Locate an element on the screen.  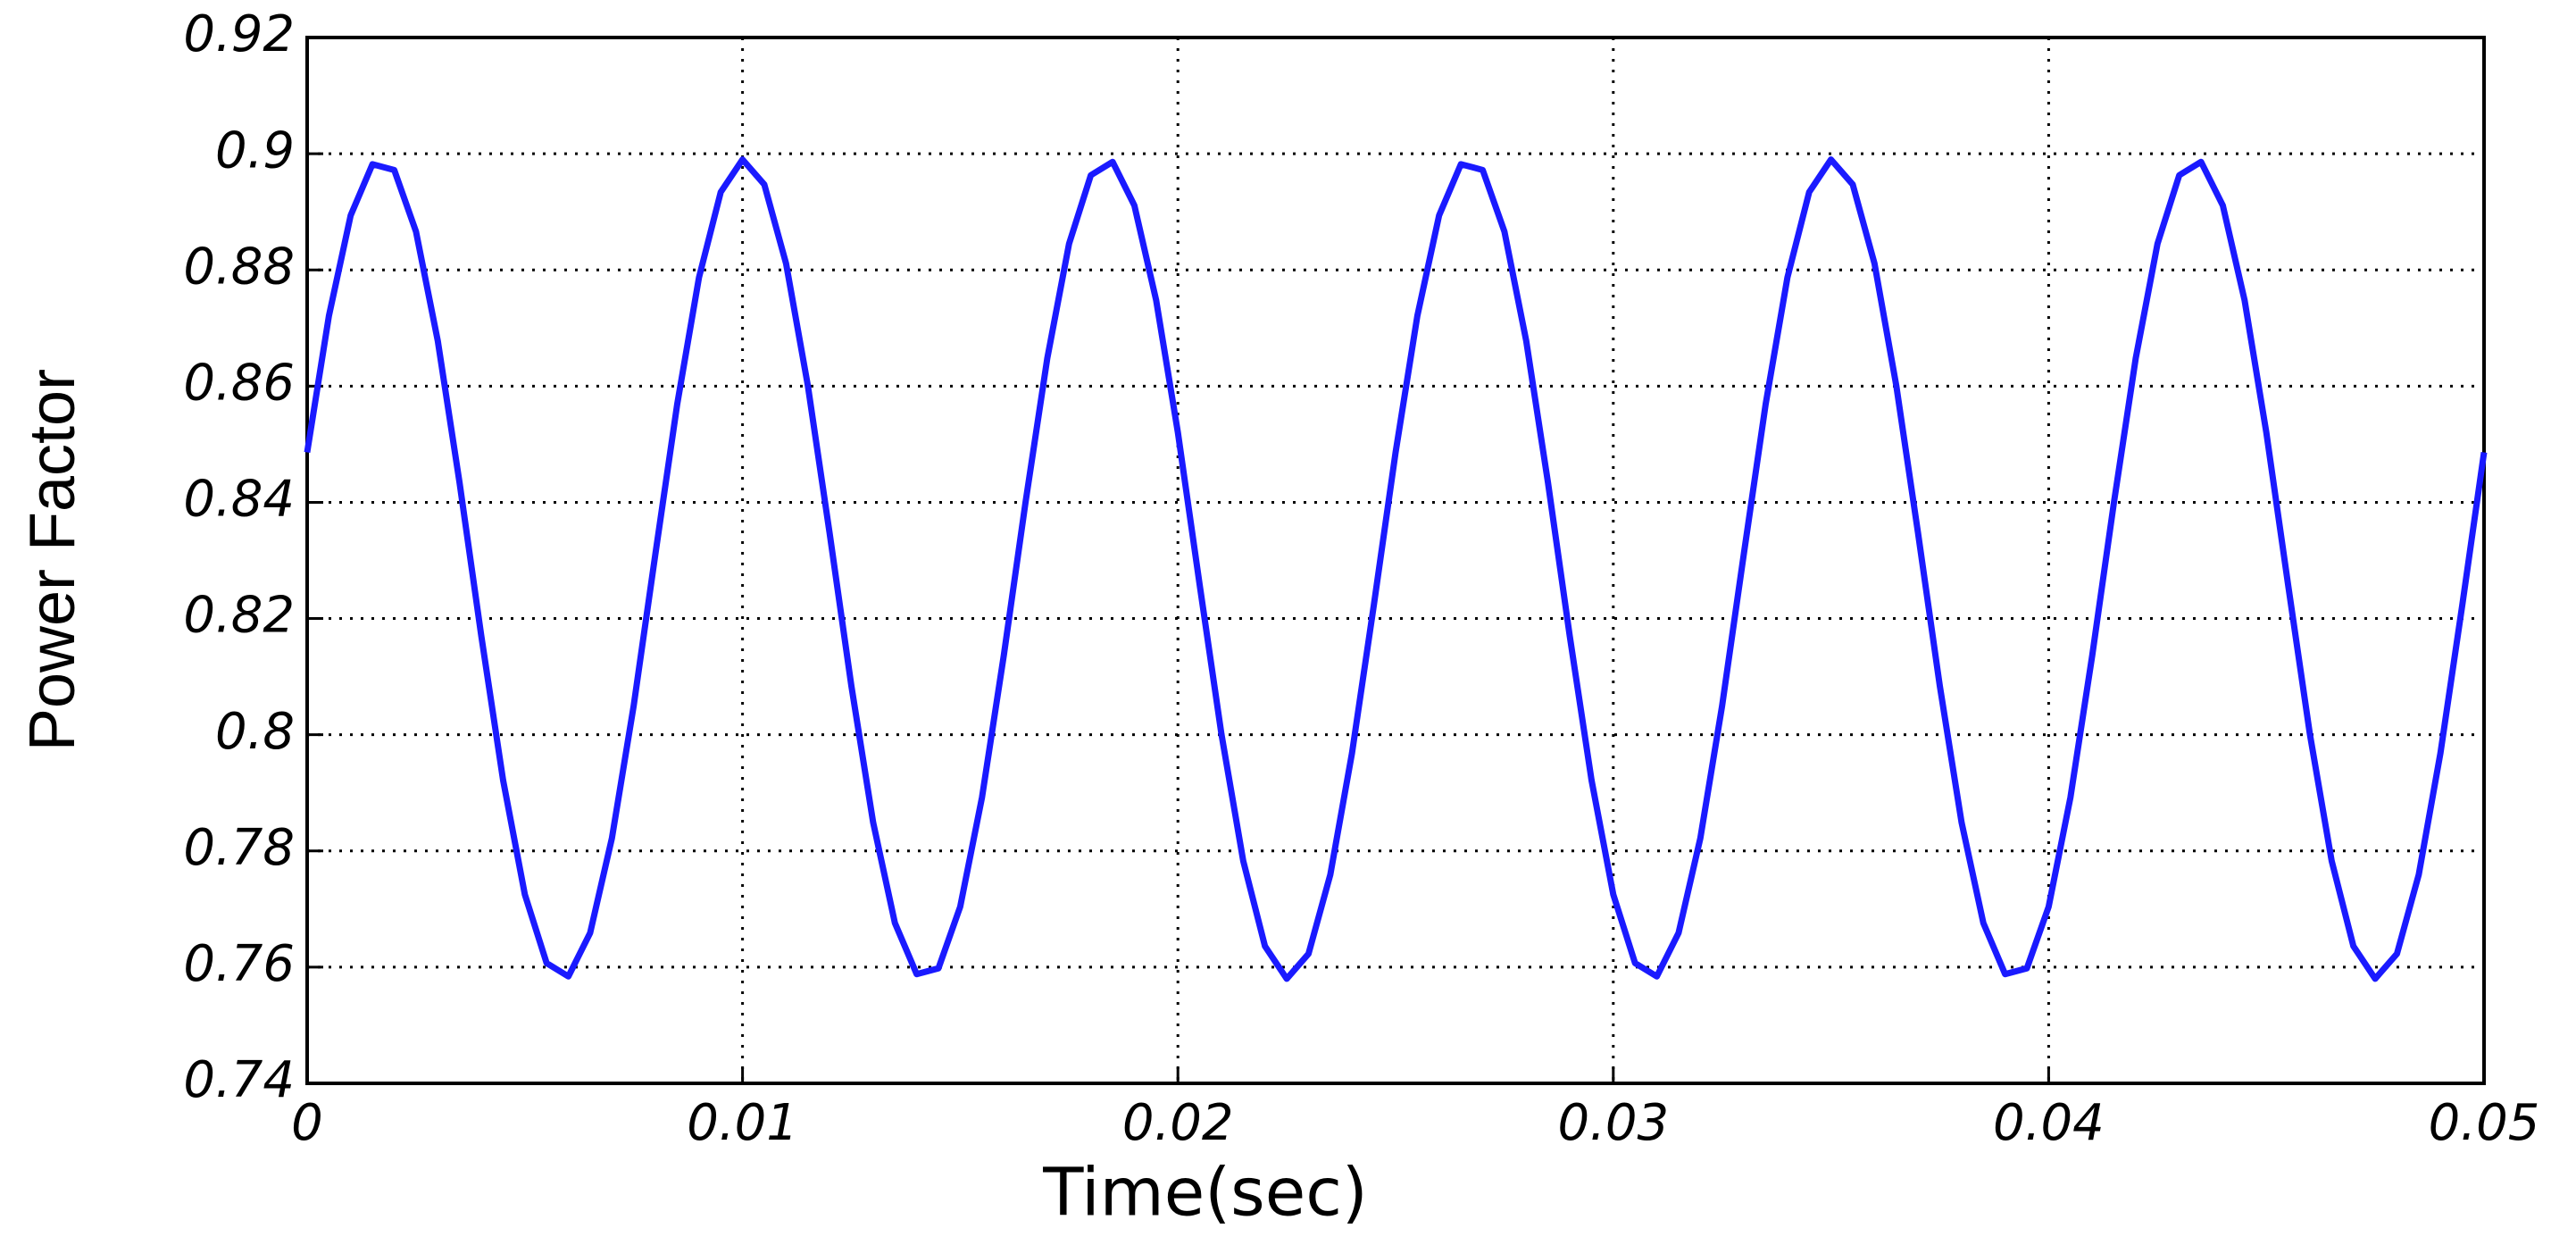
x-tick-label: 0.05 is located at coordinates (2484, 1123).